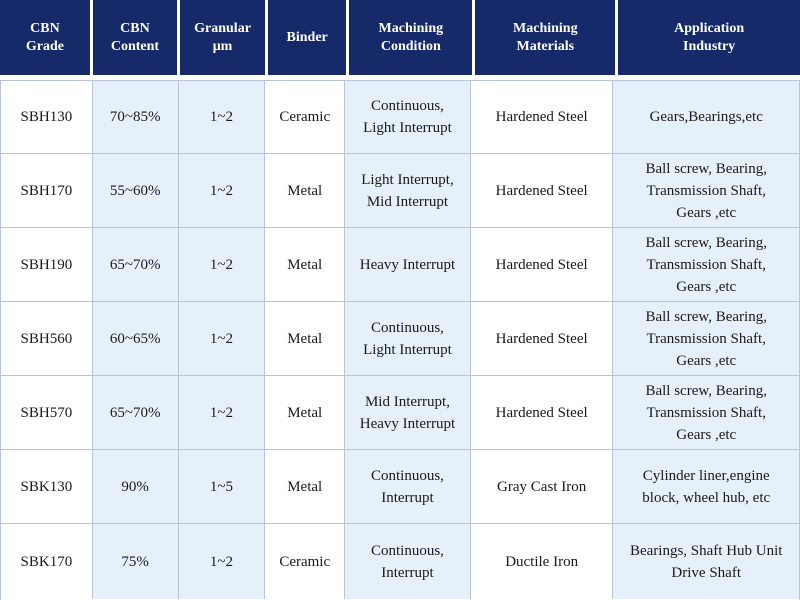  I want to click on cell-grade: SBH190, so click(47, 264).